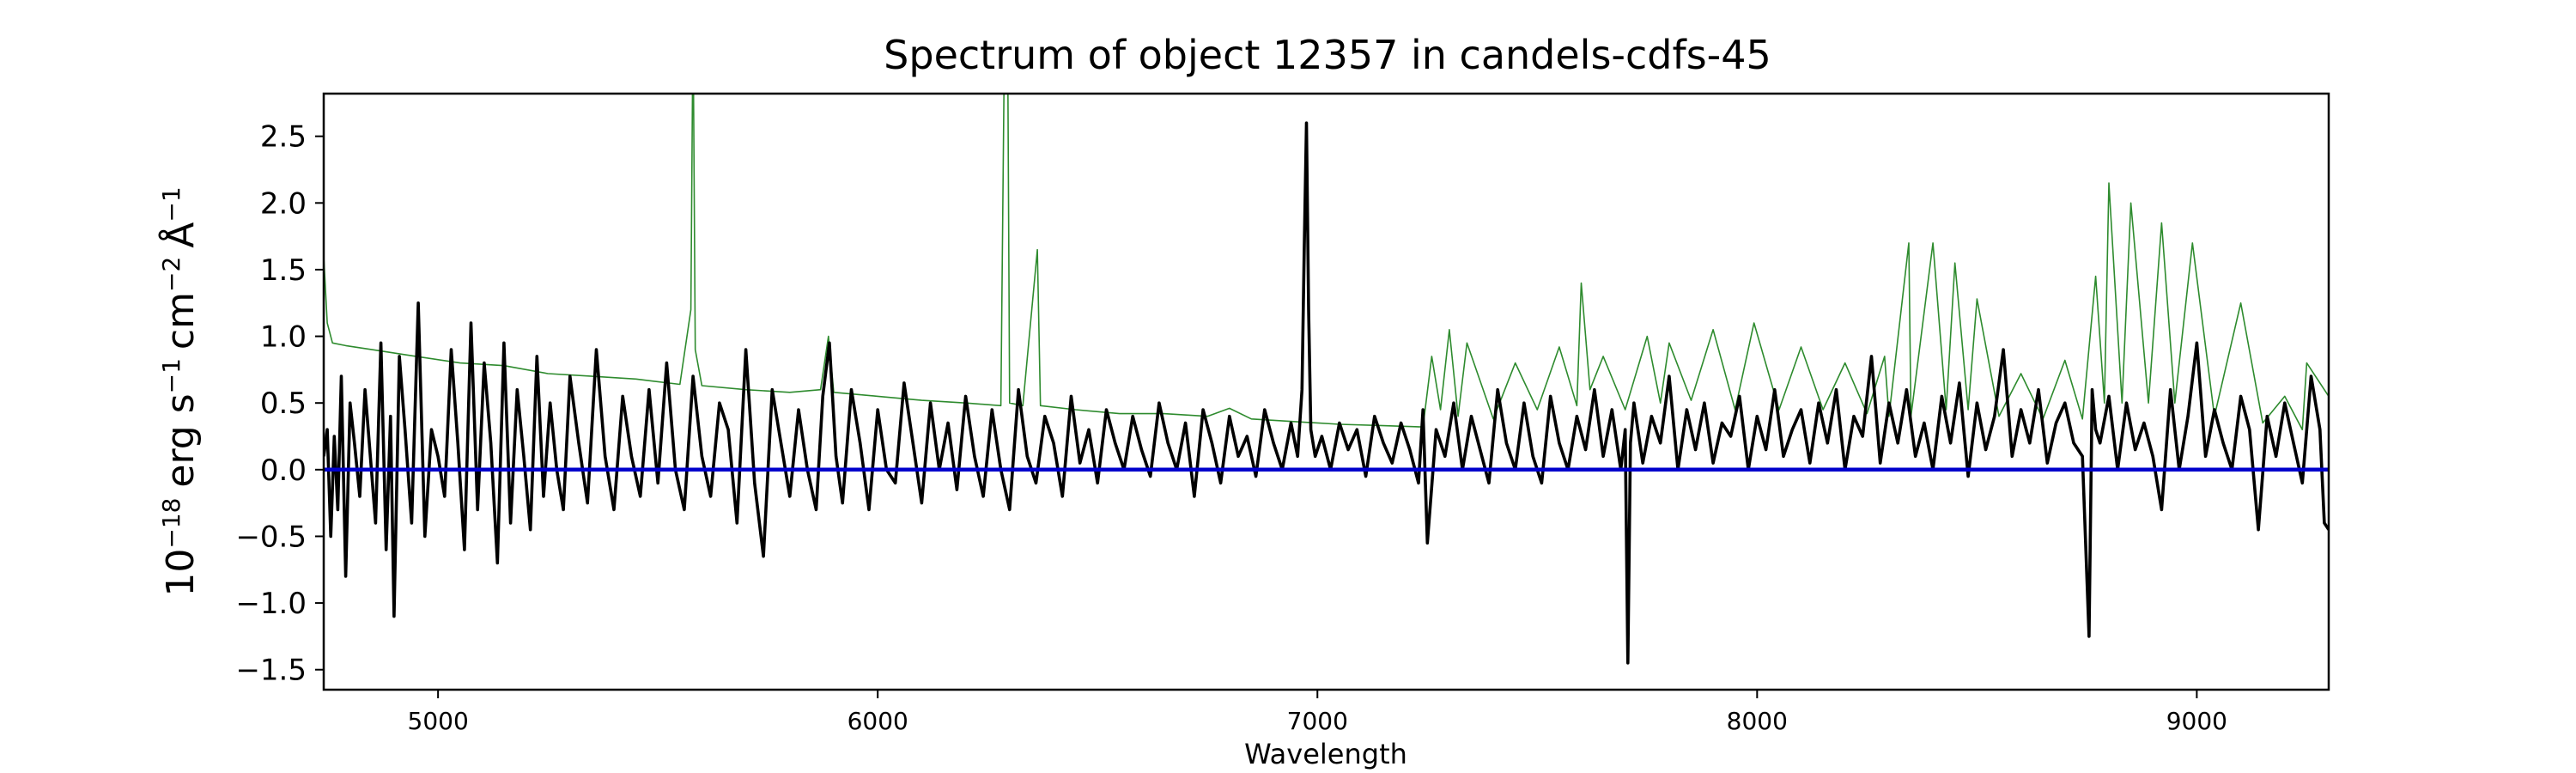 The height and width of the screenshot is (773, 2576). What do you see at coordinates (1325, 754) in the screenshot?
I see `x-axis-label: Wavelength` at bounding box center [1325, 754].